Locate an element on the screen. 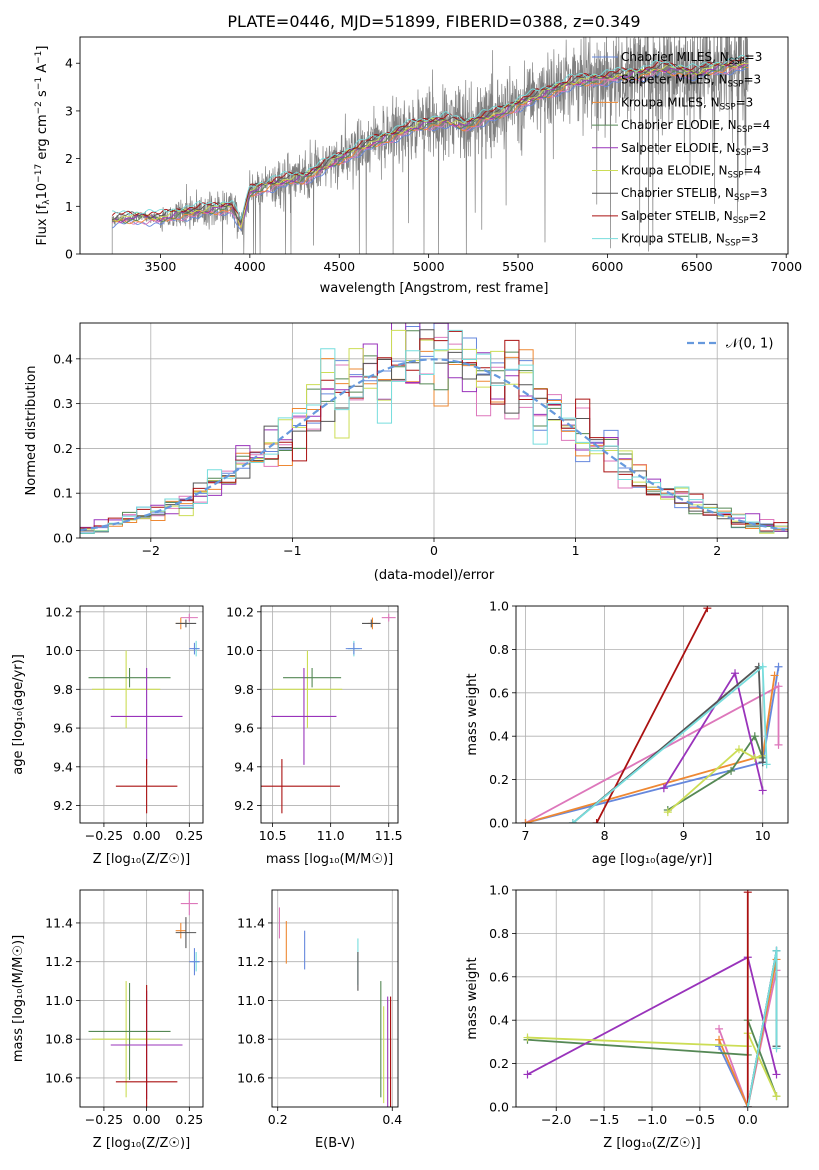  weight-line-chabrier_miles is located at coordinates (652, 744).